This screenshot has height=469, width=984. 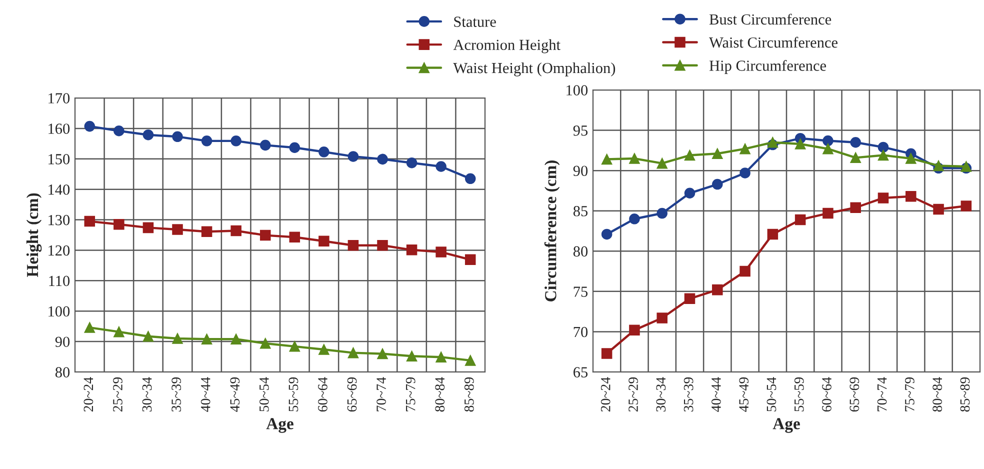 I want to click on legend-label: Waist Height (Omphalion), so click(x=534, y=69).